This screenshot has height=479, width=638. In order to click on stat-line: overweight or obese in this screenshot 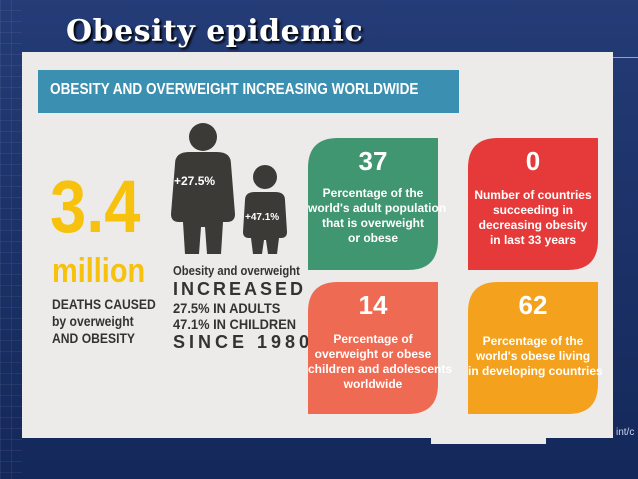, I will do `click(373, 354)`.